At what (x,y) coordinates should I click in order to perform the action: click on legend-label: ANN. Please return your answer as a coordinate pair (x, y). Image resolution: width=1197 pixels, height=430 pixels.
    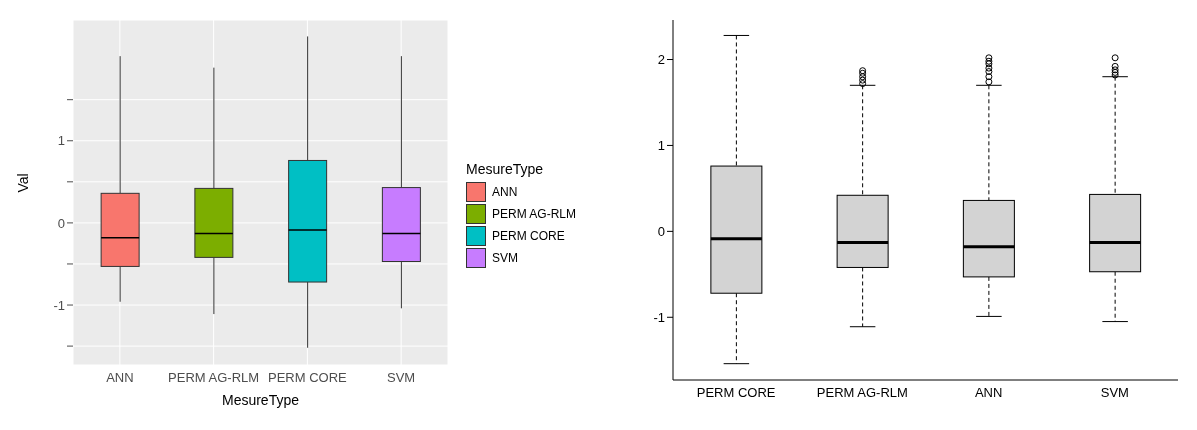
    Looking at the image, I should click on (505, 192).